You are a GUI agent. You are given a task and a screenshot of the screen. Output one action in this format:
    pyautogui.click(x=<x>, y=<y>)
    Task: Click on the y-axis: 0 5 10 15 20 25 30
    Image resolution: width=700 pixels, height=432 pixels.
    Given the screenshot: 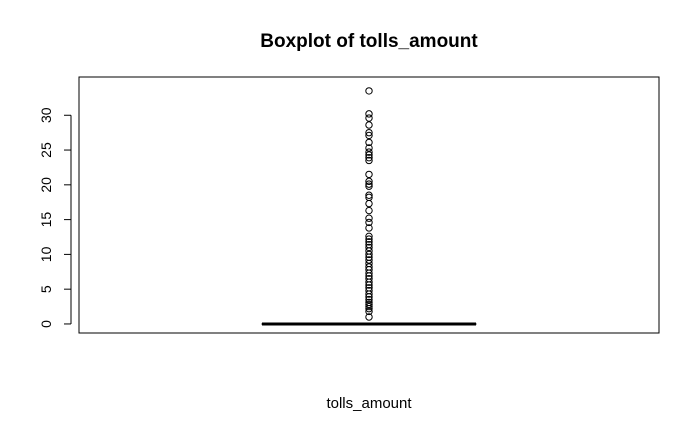 What is the action you would take?
    pyautogui.click(x=55, y=217)
    